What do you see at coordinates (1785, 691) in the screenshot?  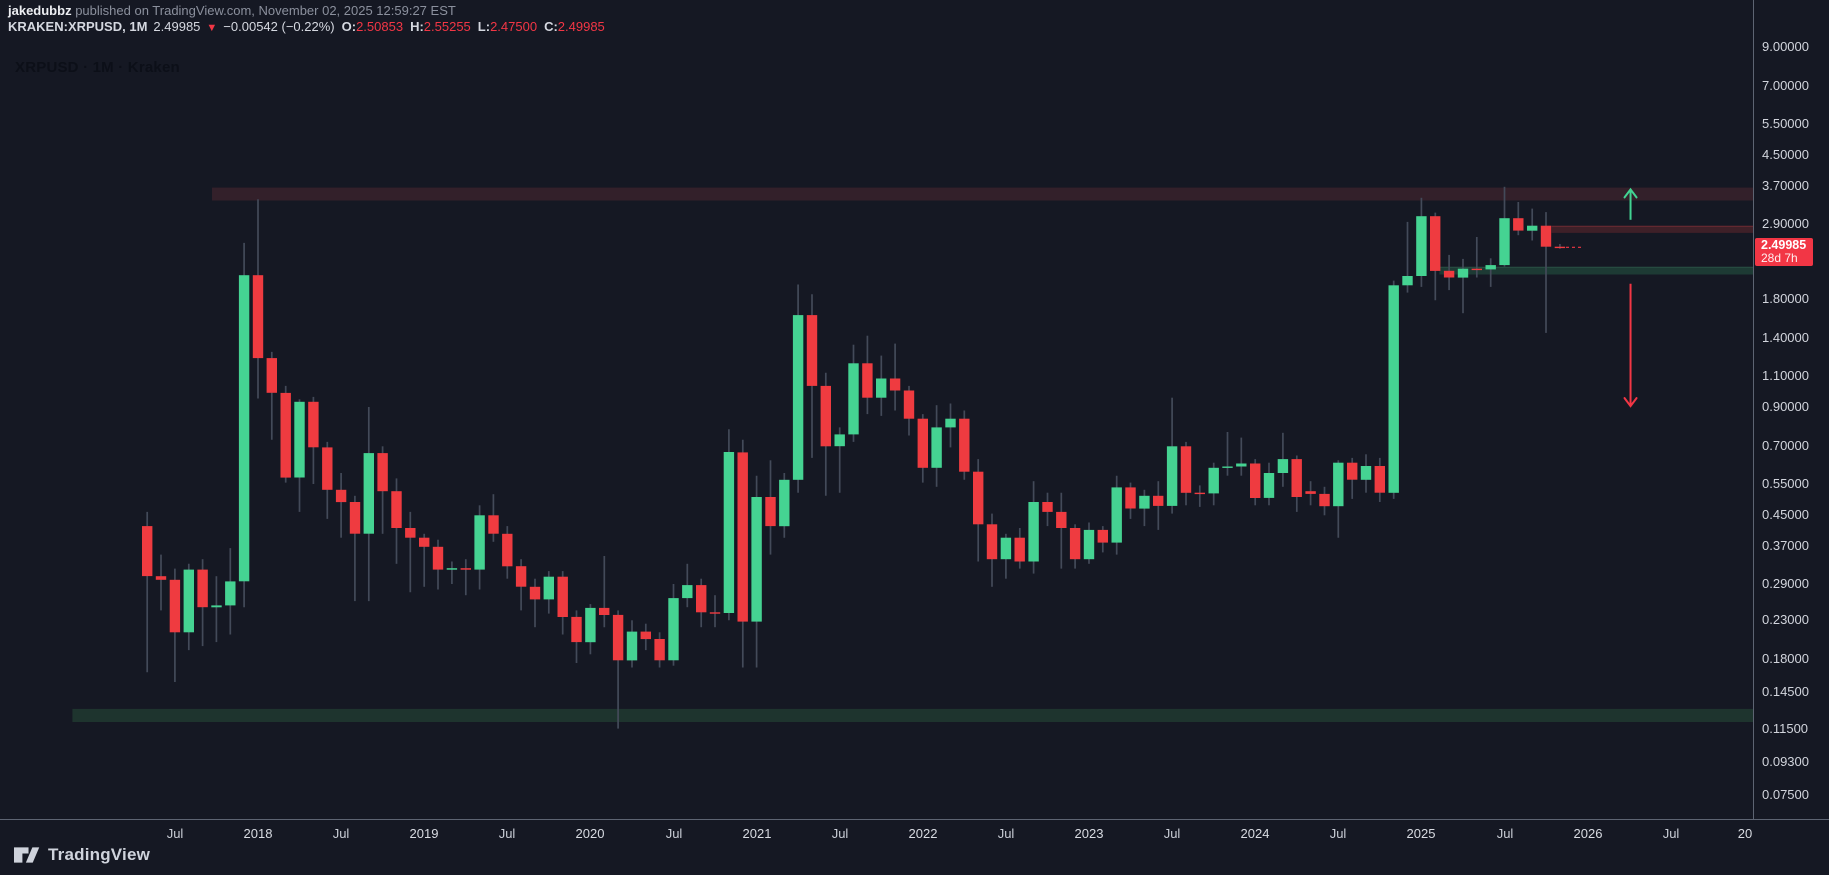 I see `price-tick-0.14500: 0.14500` at bounding box center [1785, 691].